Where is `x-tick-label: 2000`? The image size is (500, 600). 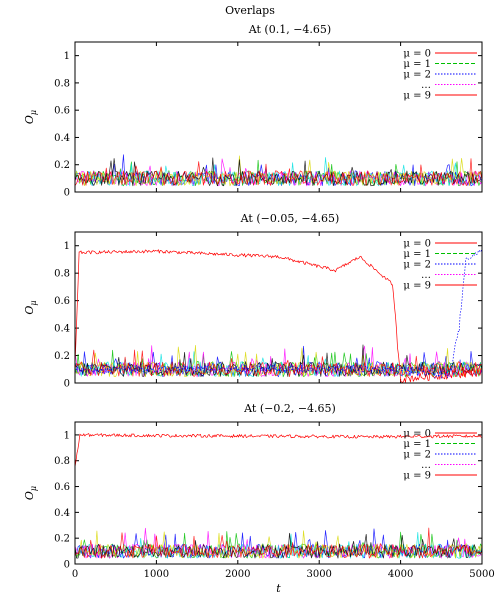
x-tick-label: 2000 is located at coordinates (237, 574).